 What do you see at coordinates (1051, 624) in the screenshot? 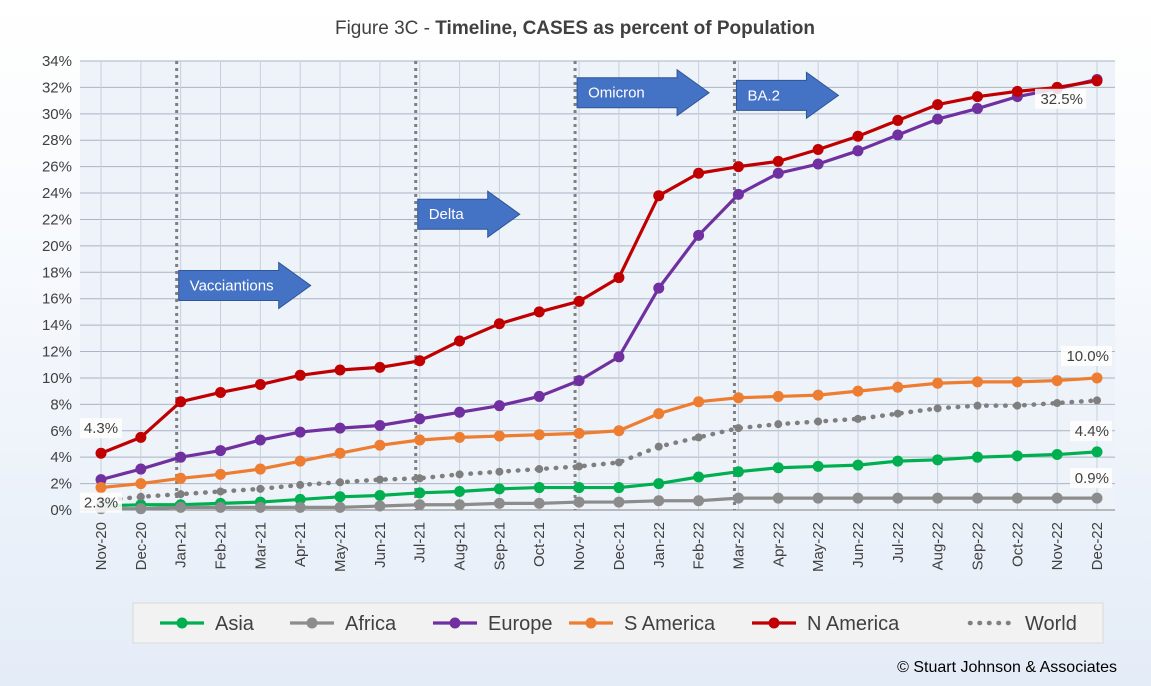
I see `legend-label-world: World` at bounding box center [1051, 624].